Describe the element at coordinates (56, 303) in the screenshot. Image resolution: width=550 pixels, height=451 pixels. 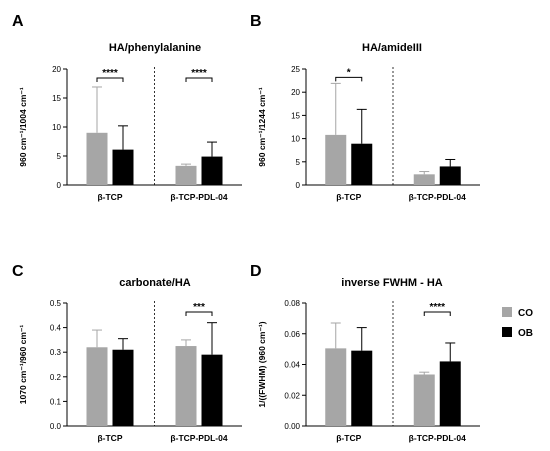
I see `y-tick-label: 0.5` at that location.